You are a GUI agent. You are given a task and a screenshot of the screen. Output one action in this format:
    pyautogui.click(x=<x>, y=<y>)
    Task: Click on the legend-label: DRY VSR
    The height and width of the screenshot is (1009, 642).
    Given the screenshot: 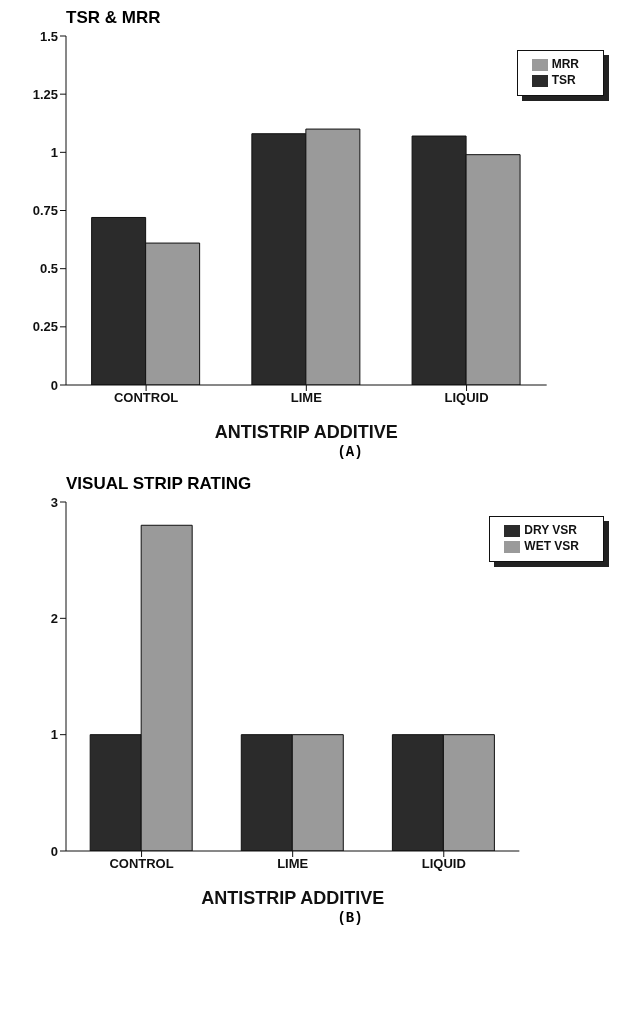 What is the action you would take?
    pyautogui.click(x=551, y=530)
    